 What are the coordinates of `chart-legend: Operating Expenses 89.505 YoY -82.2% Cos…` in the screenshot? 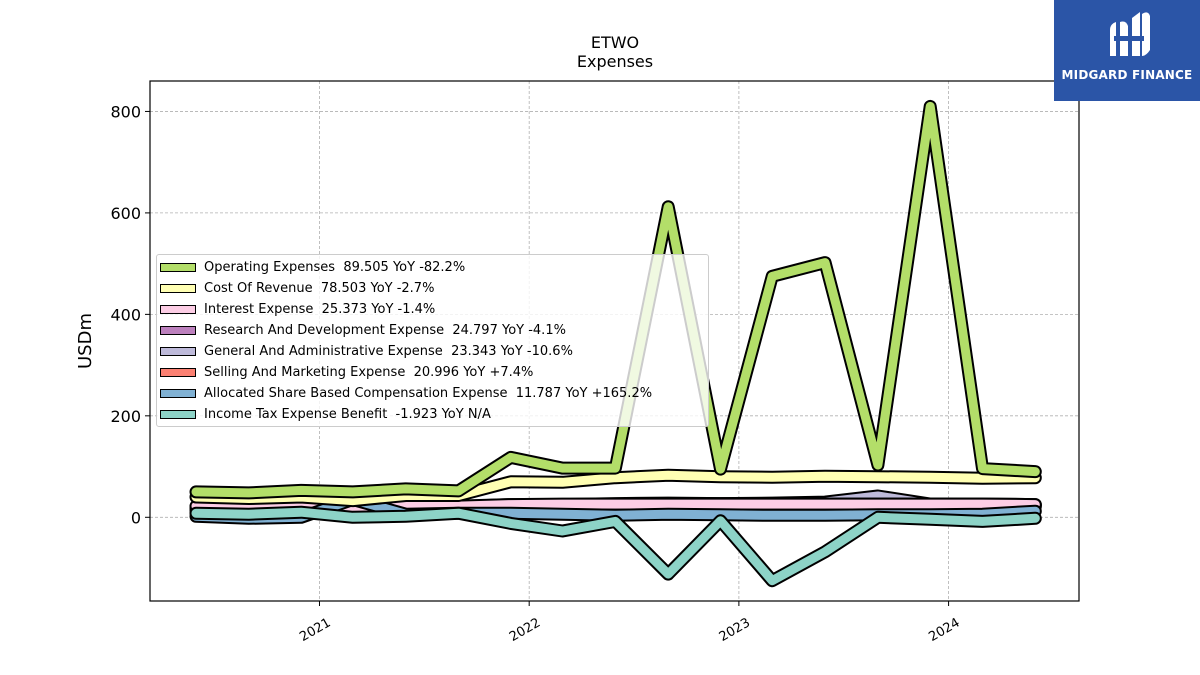 It's located at (432, 340).